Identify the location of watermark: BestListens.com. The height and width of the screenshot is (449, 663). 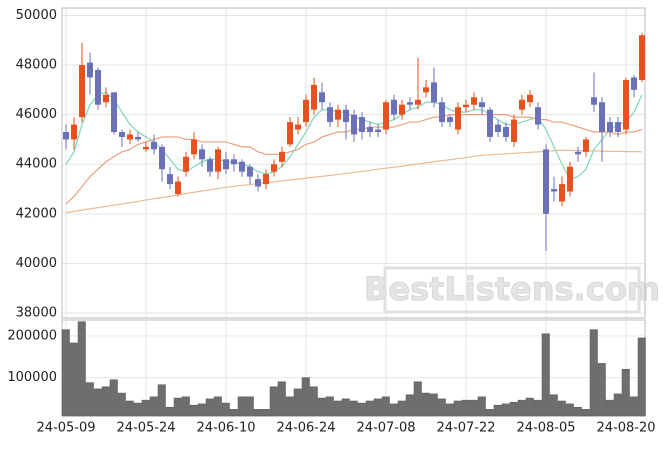
(512, 289).